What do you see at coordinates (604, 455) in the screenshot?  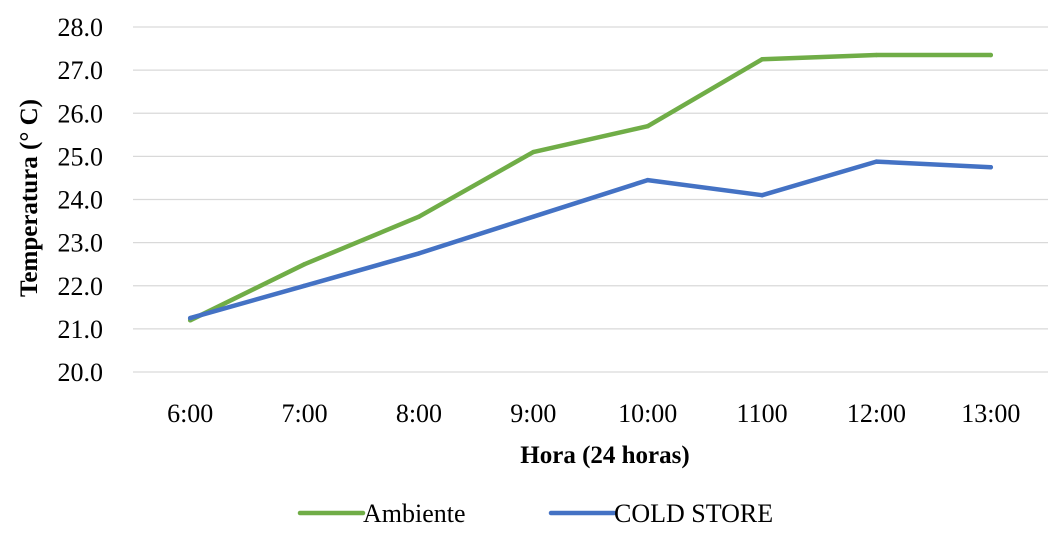 I see `x-axis-title: Hora (24 horas)` at bounding box center [604, 455].